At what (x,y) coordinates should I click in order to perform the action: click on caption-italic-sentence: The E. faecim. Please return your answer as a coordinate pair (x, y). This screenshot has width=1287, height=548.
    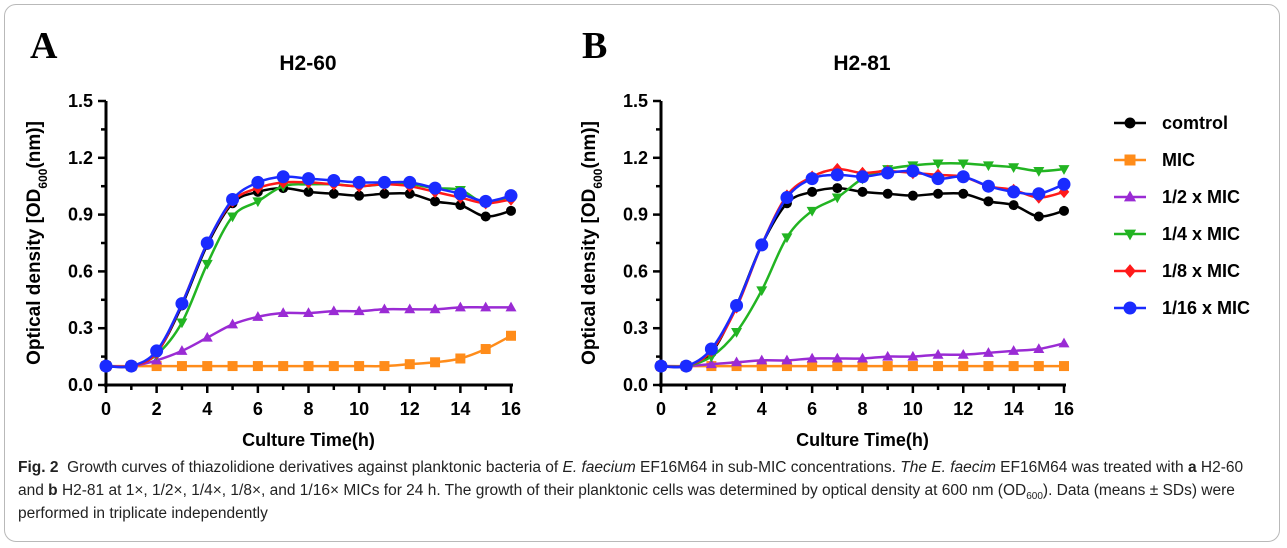
    Looking at the image, I should click on (948, 467).